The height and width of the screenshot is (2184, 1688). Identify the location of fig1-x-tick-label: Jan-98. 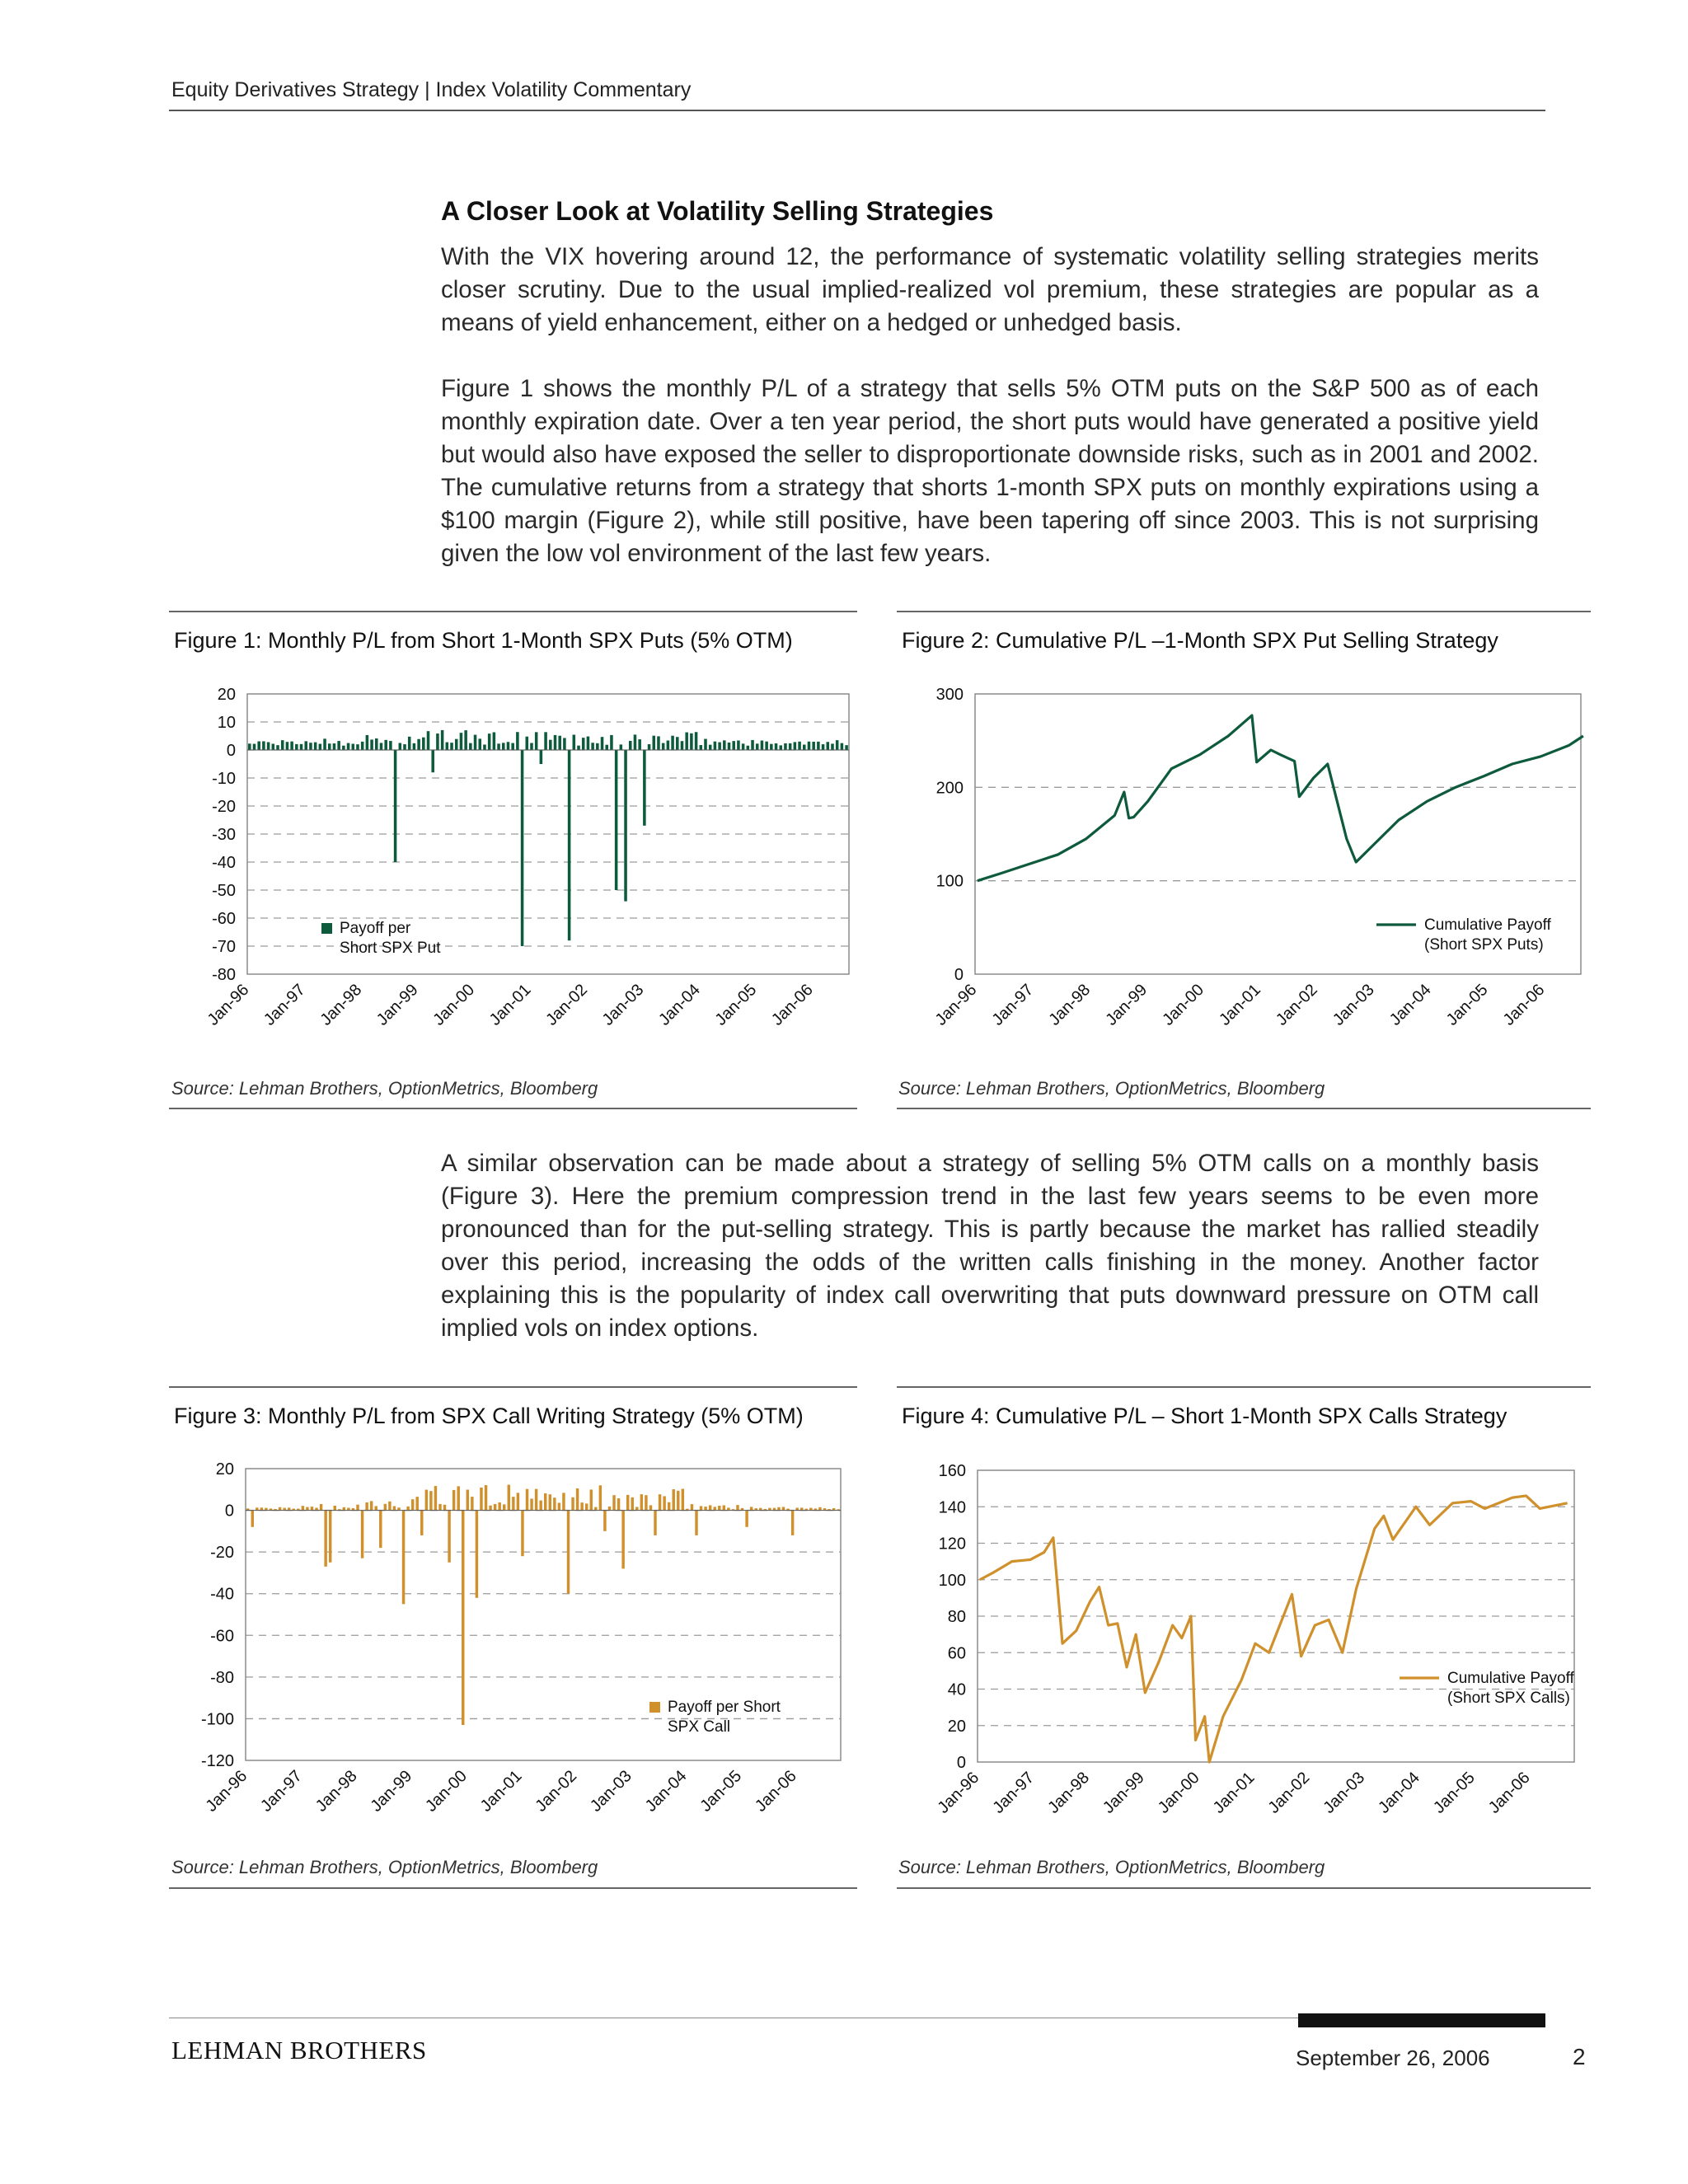
(340, 1005).